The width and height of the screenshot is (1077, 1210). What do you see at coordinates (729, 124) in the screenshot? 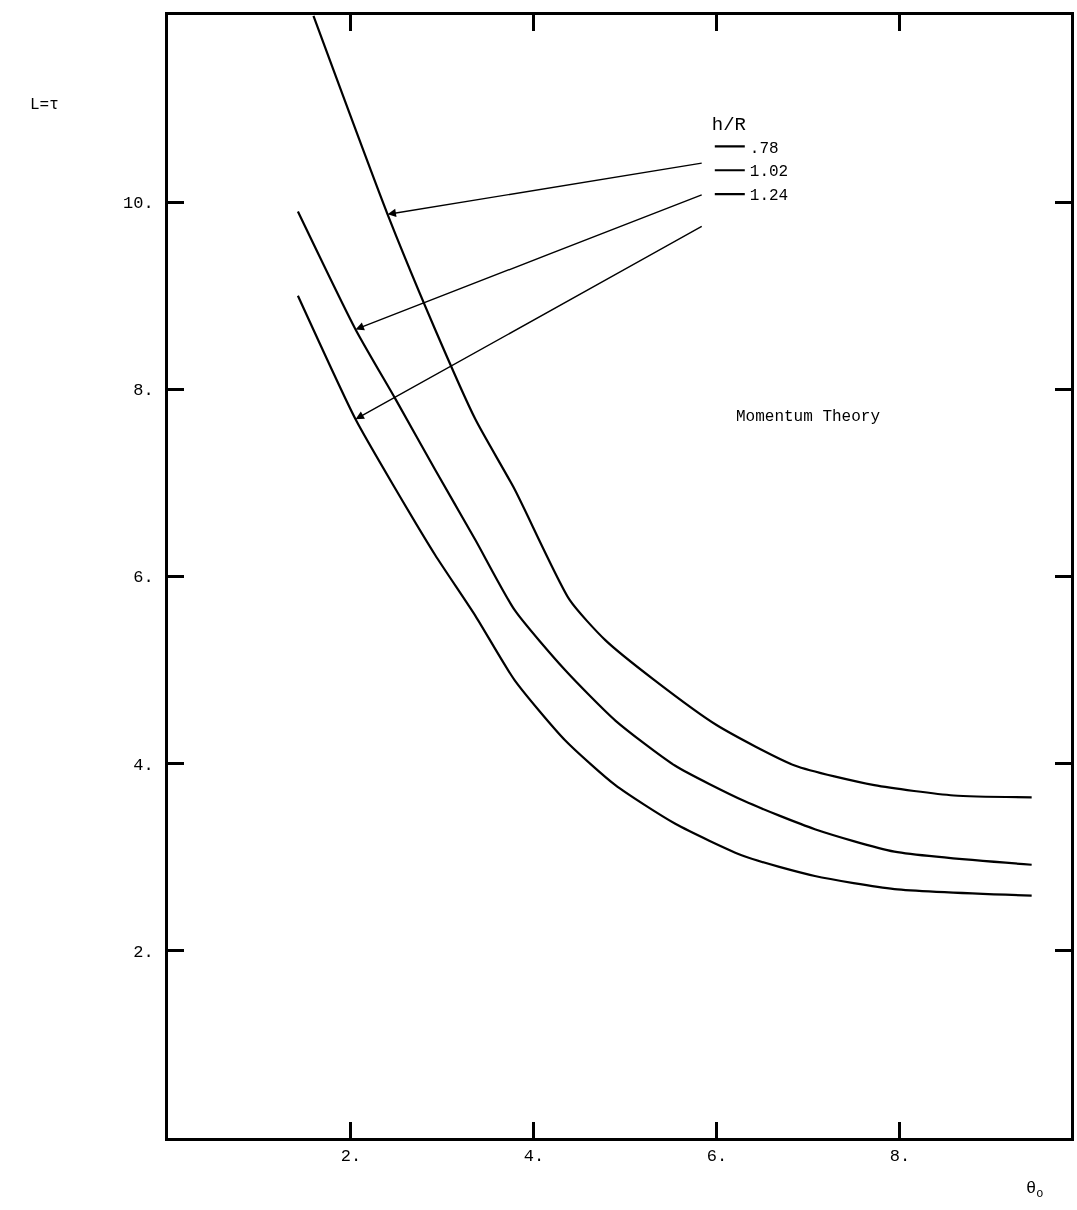
I see `legend-title: h/R` at bounding box center [729, 124].